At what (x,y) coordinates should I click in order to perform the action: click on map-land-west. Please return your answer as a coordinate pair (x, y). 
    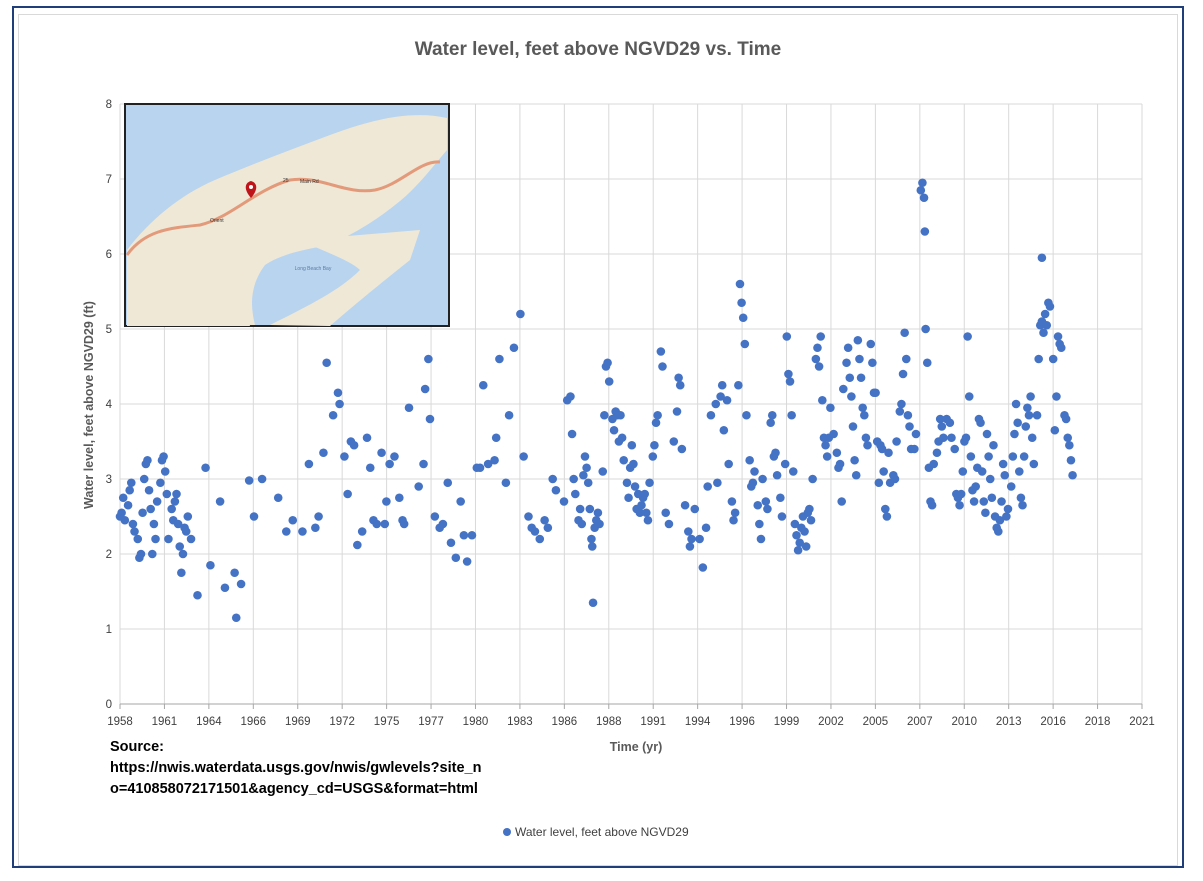
    Looking at the image, I should click on (188, 287).